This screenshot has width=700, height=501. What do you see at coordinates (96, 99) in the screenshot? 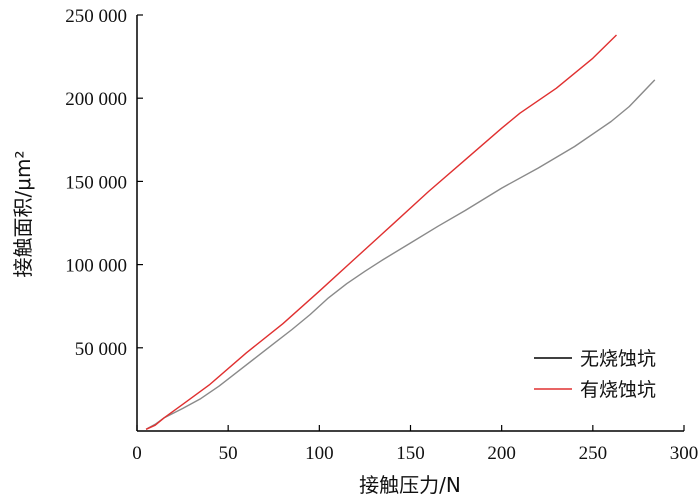
I see `y-tick-label: 200 000` at bounding box center [96, 99].